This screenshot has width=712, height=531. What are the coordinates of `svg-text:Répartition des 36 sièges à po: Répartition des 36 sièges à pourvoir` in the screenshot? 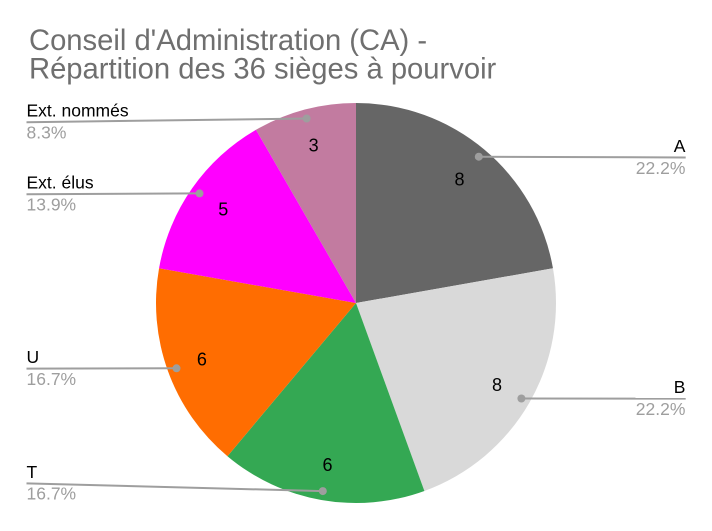 It's located at (263, 70).